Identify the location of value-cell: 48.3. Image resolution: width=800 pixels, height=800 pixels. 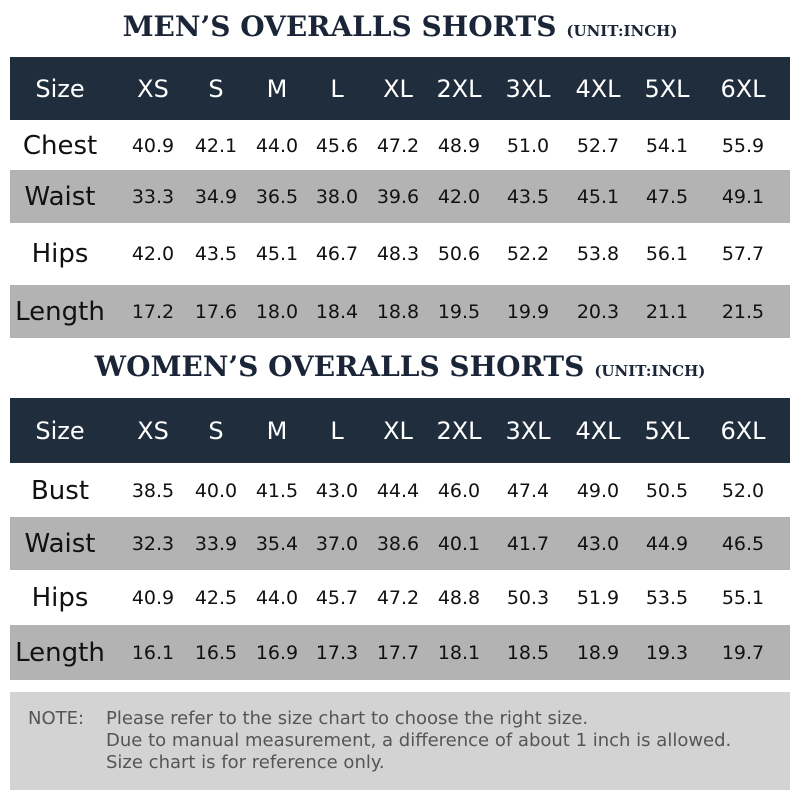
(398, 254).